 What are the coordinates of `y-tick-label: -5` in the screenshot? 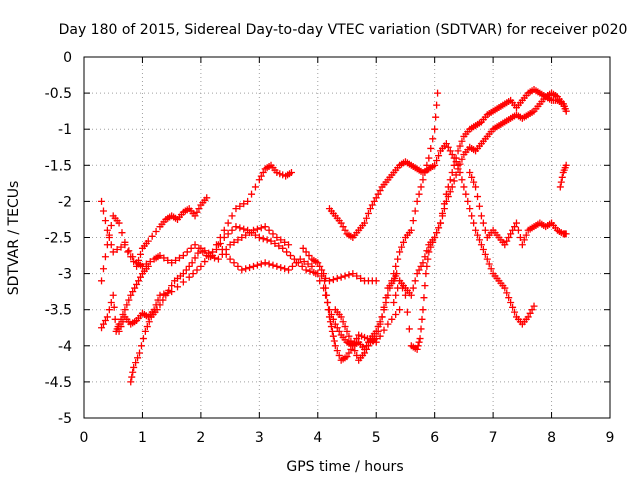 It's located at (65, 419).